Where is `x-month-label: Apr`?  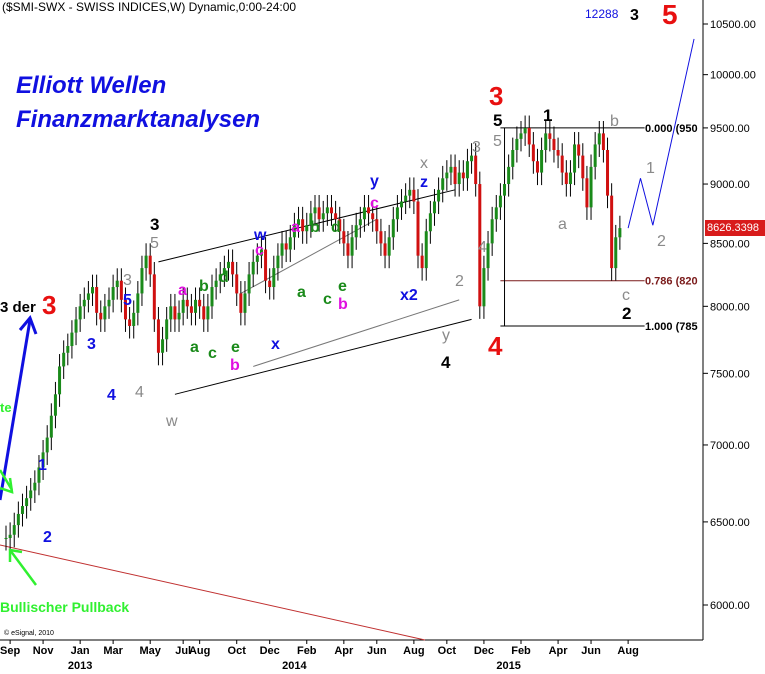 x-month-label: Apr is located at coordinates (344, 651).